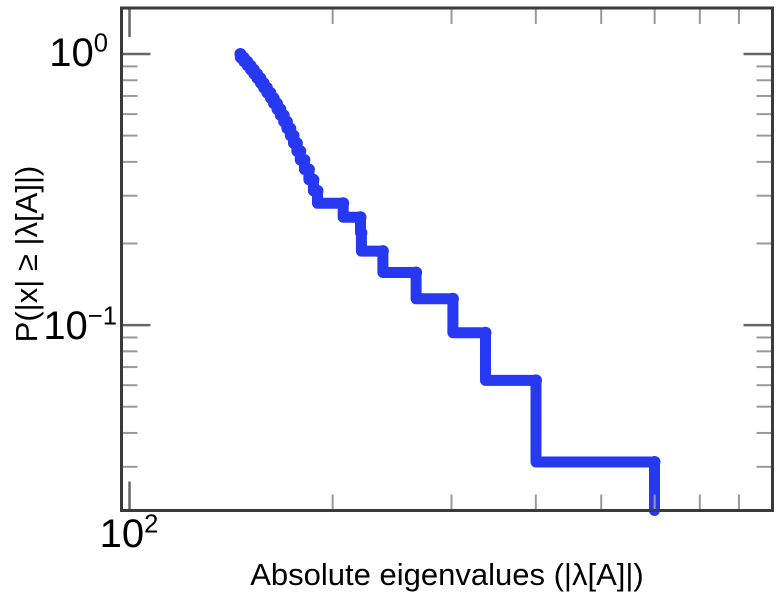 This screenshot has width=780, height=600. Describe the element at coordinates (80, 325) in the screenshot. I see `y-tick-label-1e-1: 10⁻¹` at that location.